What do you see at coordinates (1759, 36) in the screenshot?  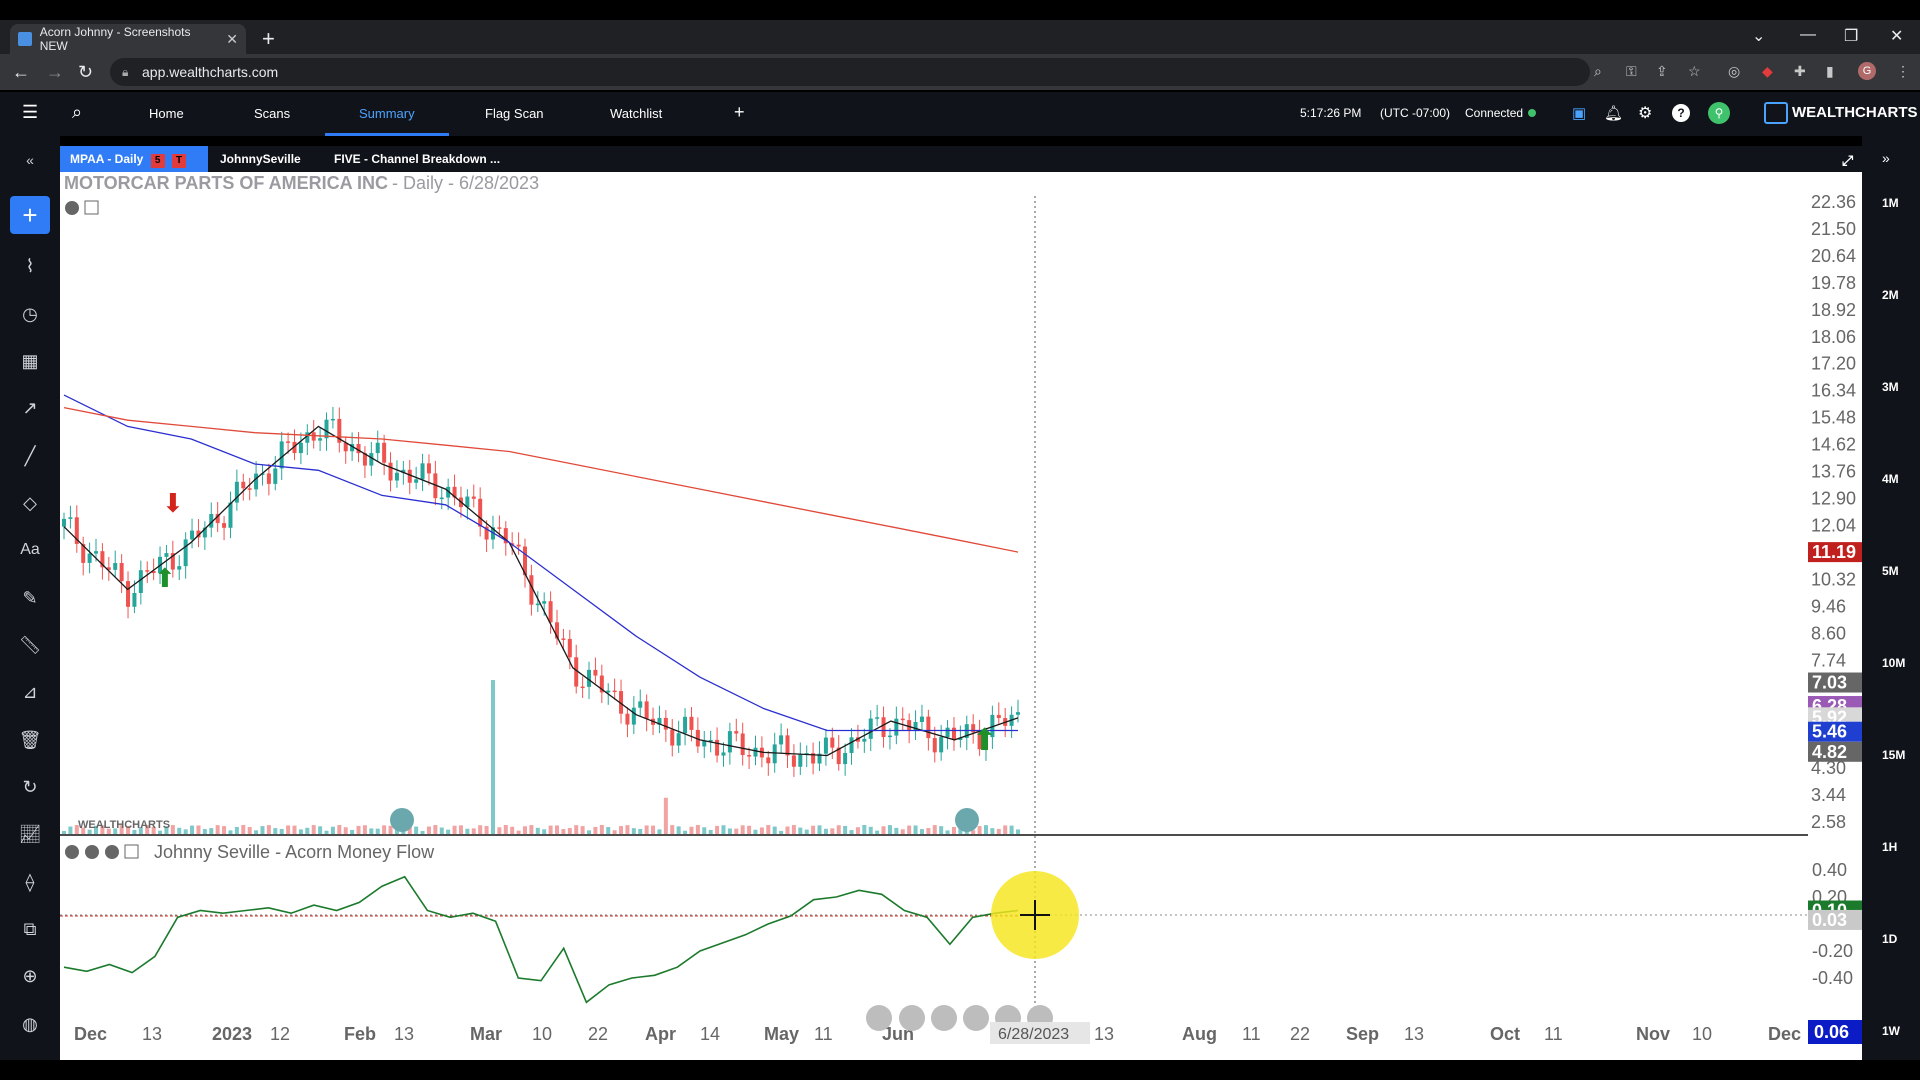 I see `tab-search-icon: ⌄` at bounding box center [1759, 36].